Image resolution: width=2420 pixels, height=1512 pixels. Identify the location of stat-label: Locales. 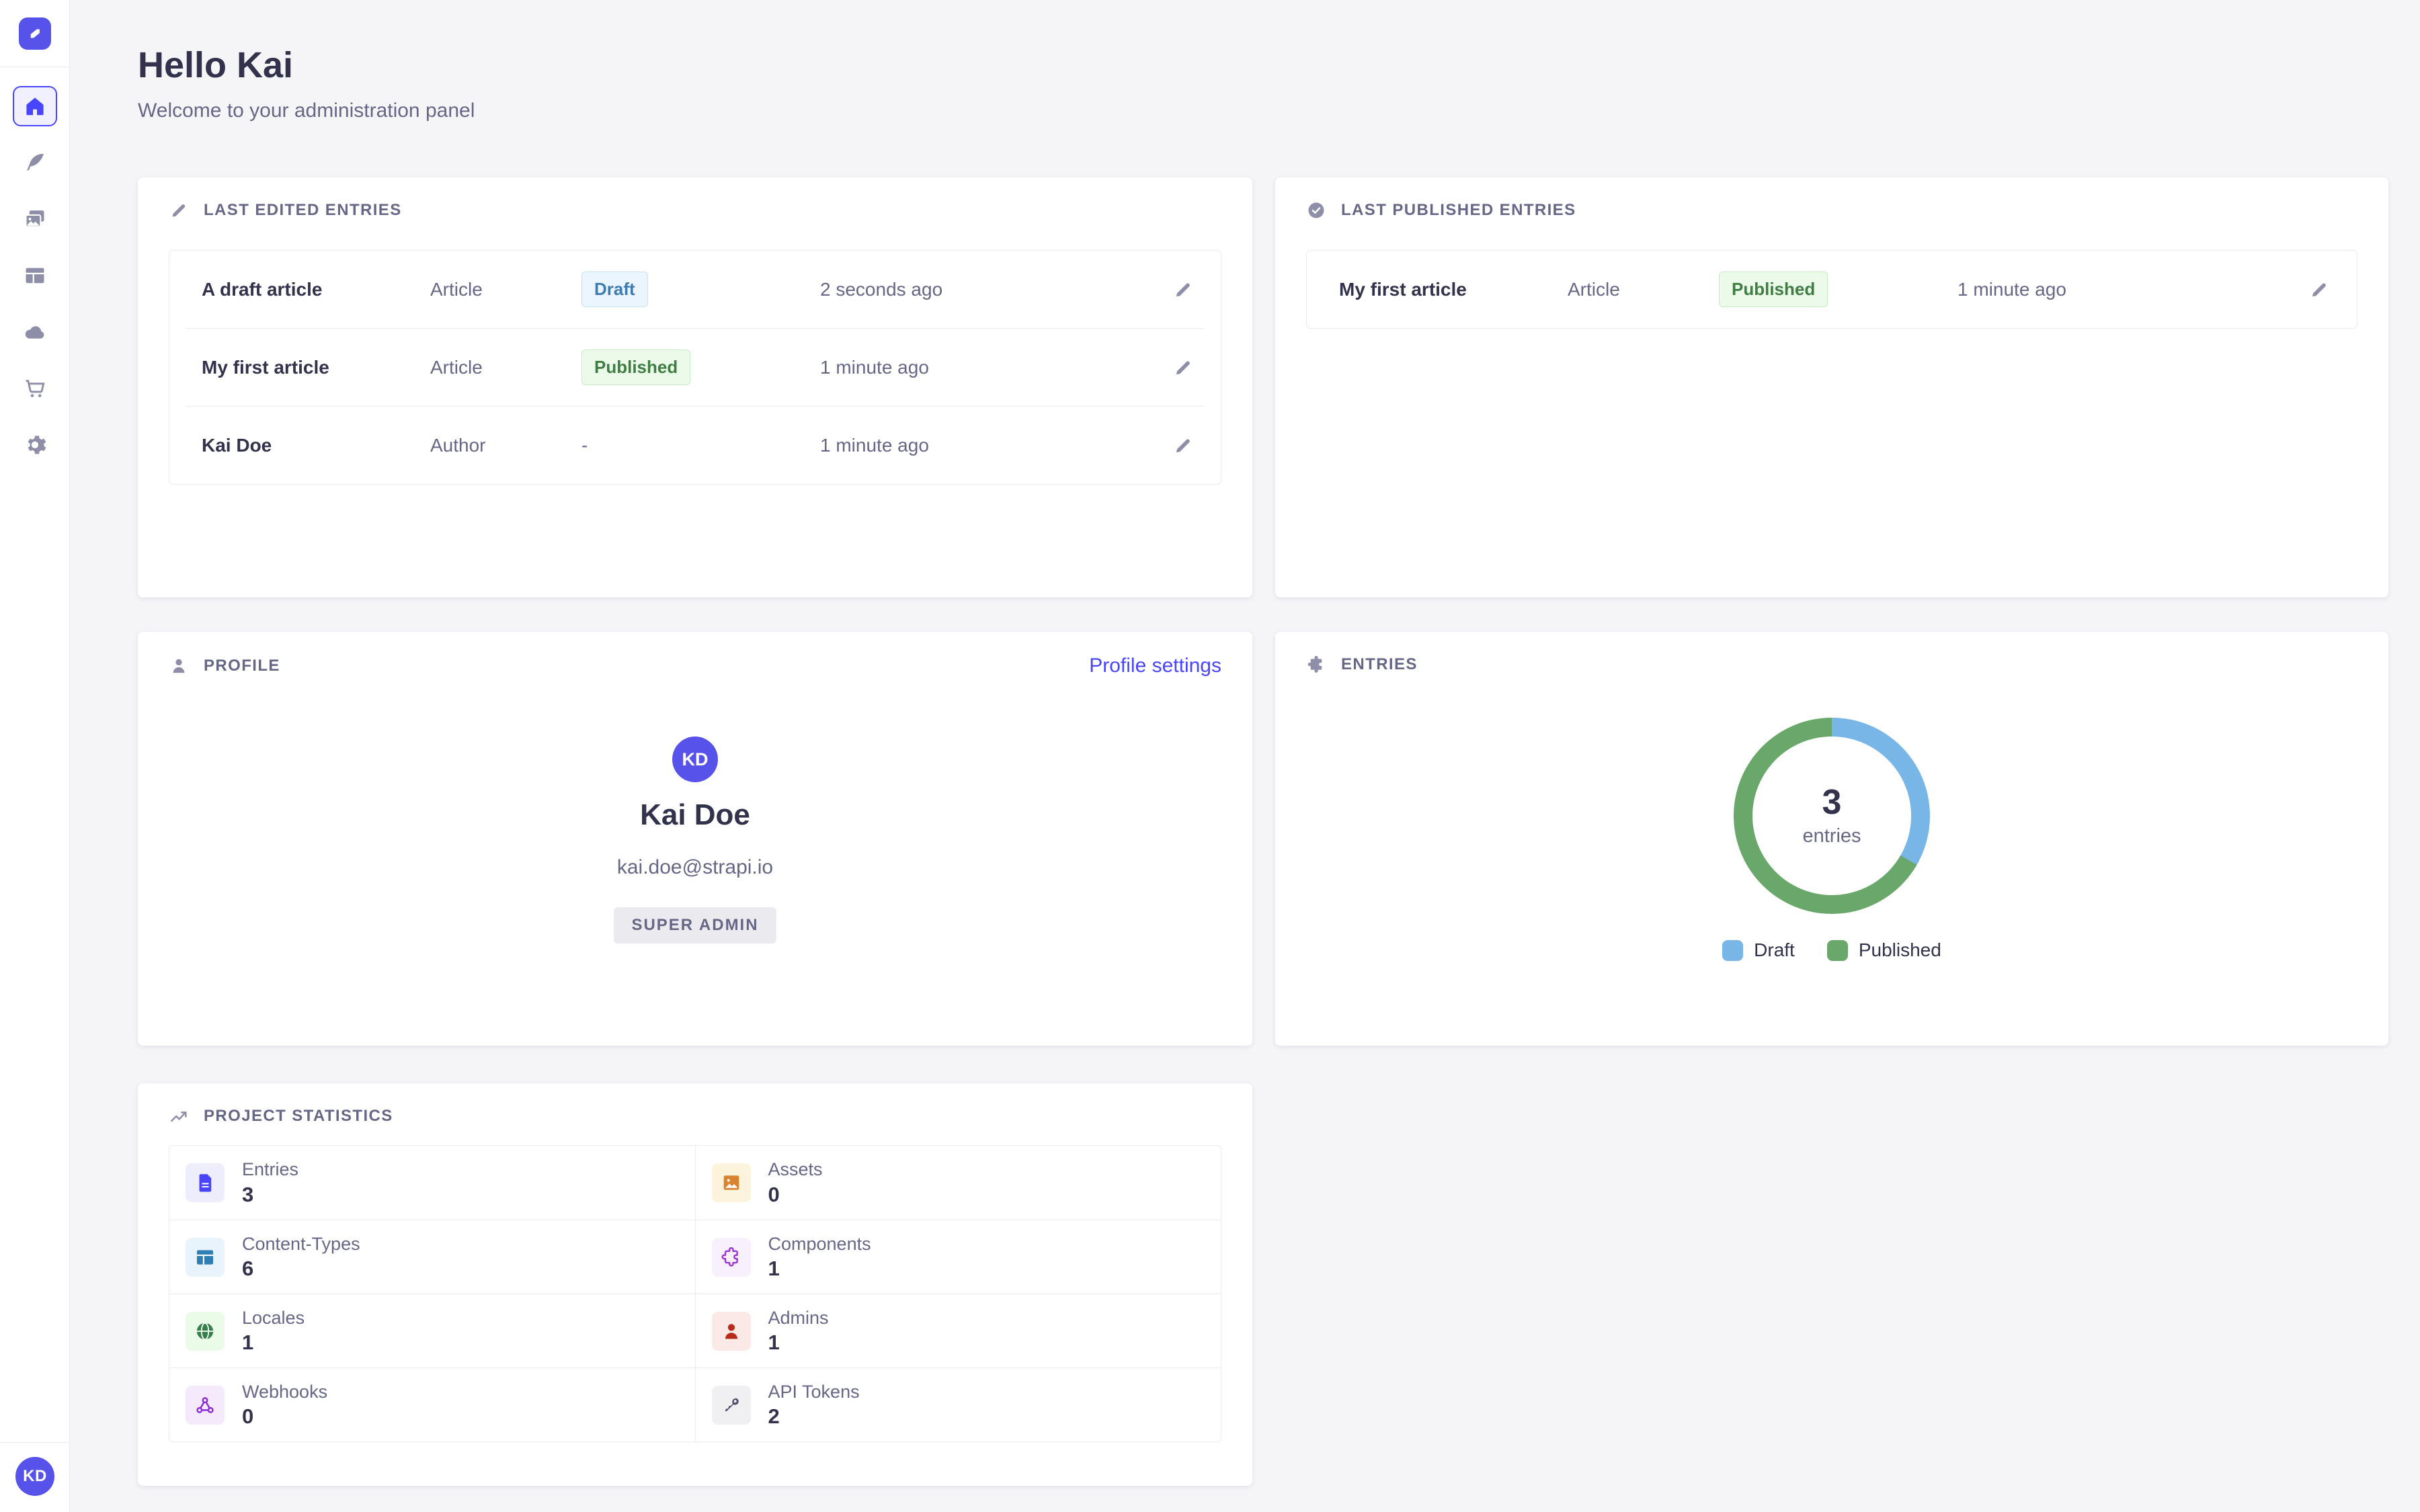
(273, 1317).